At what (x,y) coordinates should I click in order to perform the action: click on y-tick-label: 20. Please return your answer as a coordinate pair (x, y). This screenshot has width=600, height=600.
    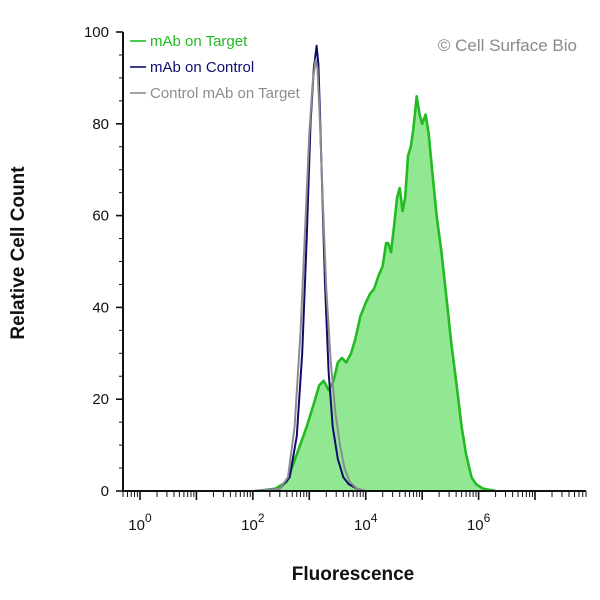
    Looking at the image, I should click on (100, 399).